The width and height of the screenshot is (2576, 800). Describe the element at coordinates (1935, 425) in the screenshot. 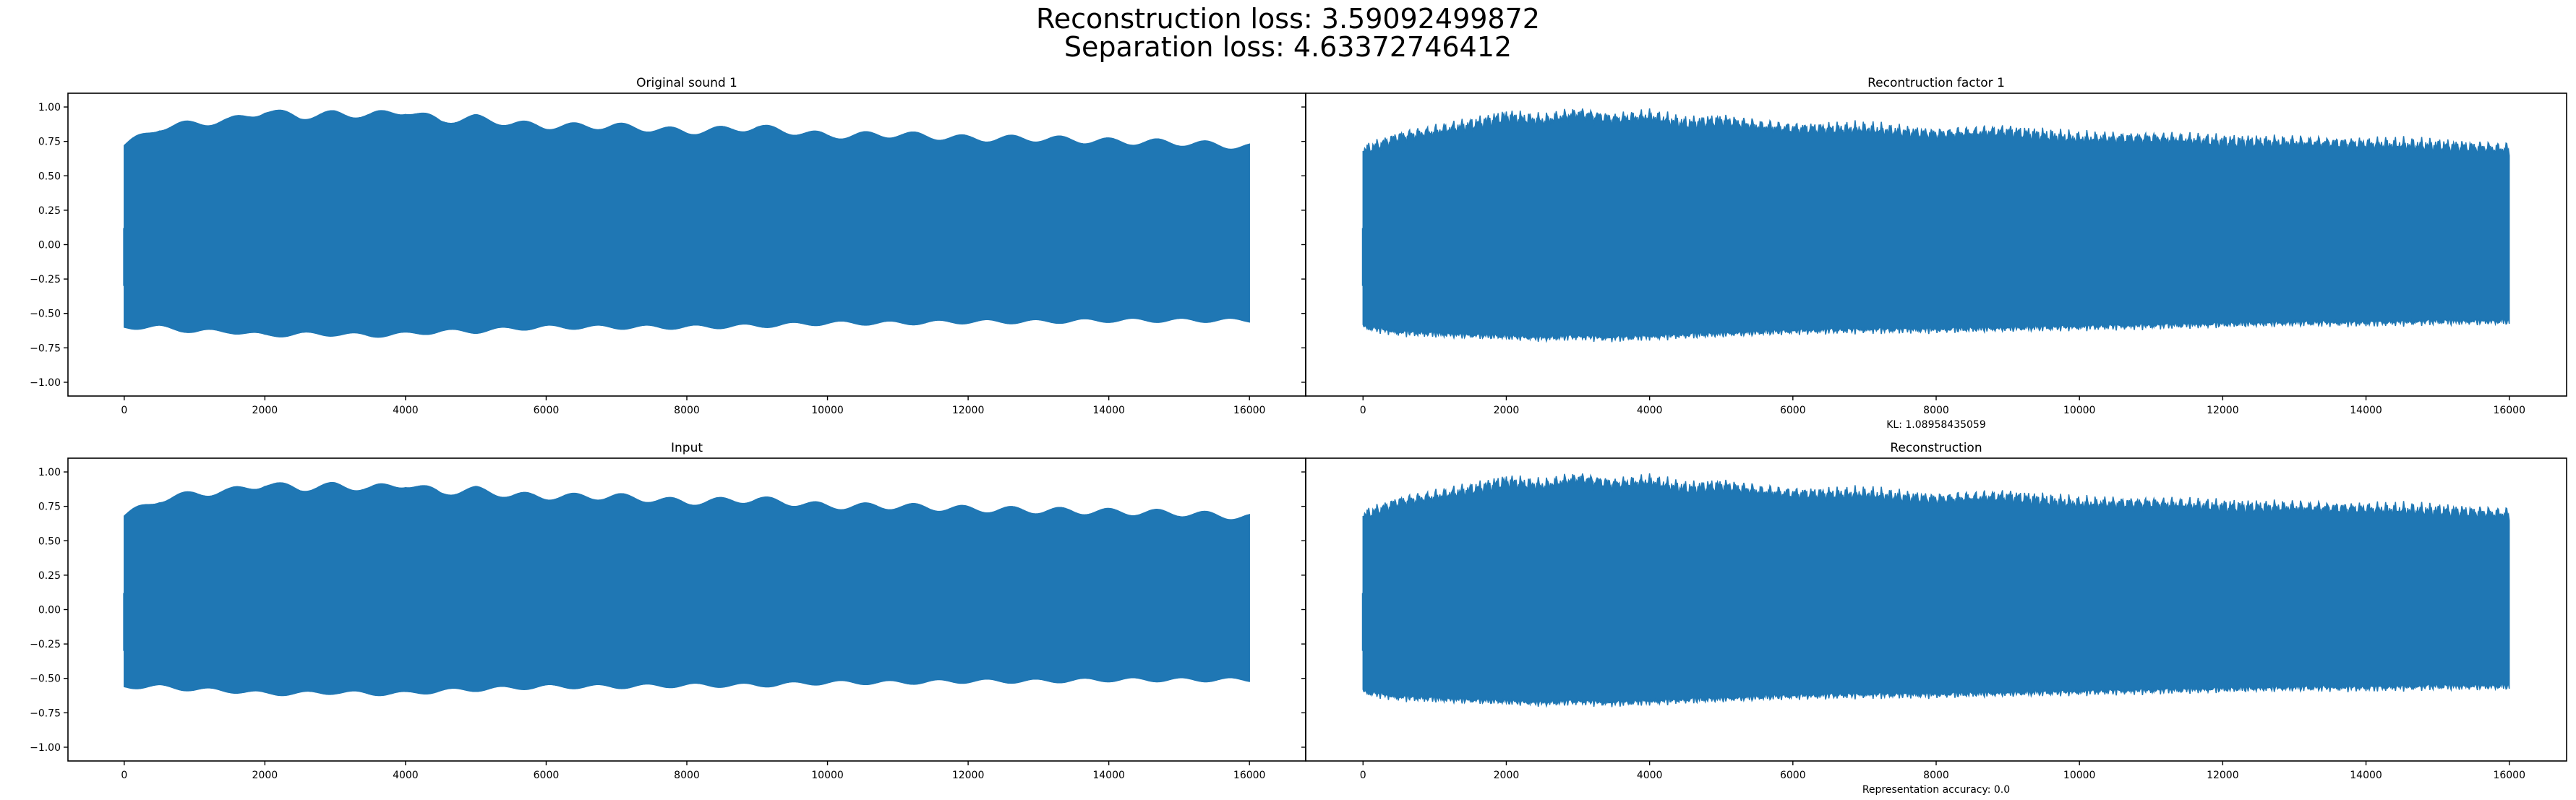

I see `x-axis-label: KL: 1.08958435059` at that location.